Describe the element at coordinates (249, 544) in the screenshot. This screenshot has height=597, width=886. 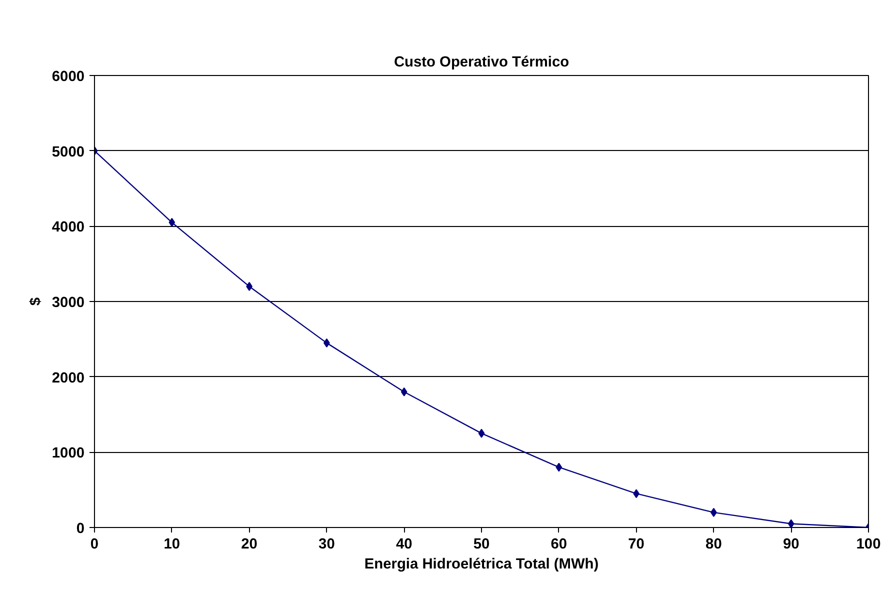
I see `x-tick-label: 20` at that location.